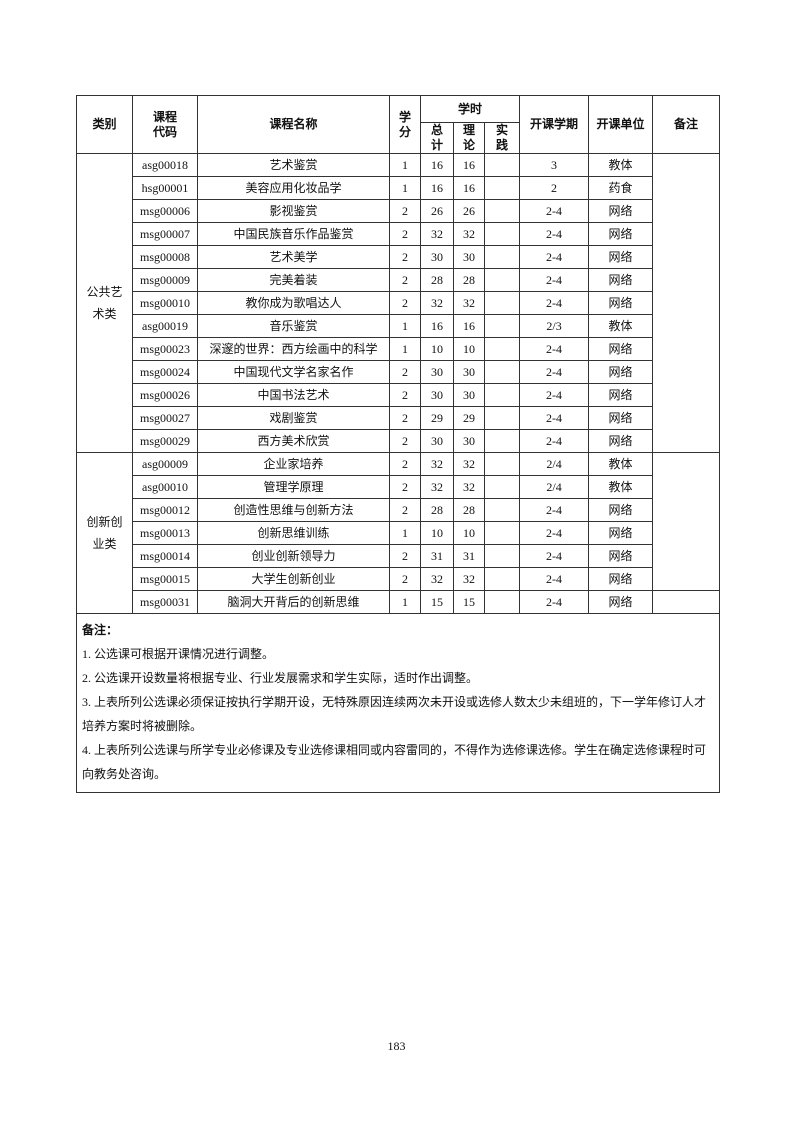  Describe the element at coordinates (398, 487) in the screenshot. I see `table-row: asg00010 管理学原理 2 32 32 2/4 教体` at that location.